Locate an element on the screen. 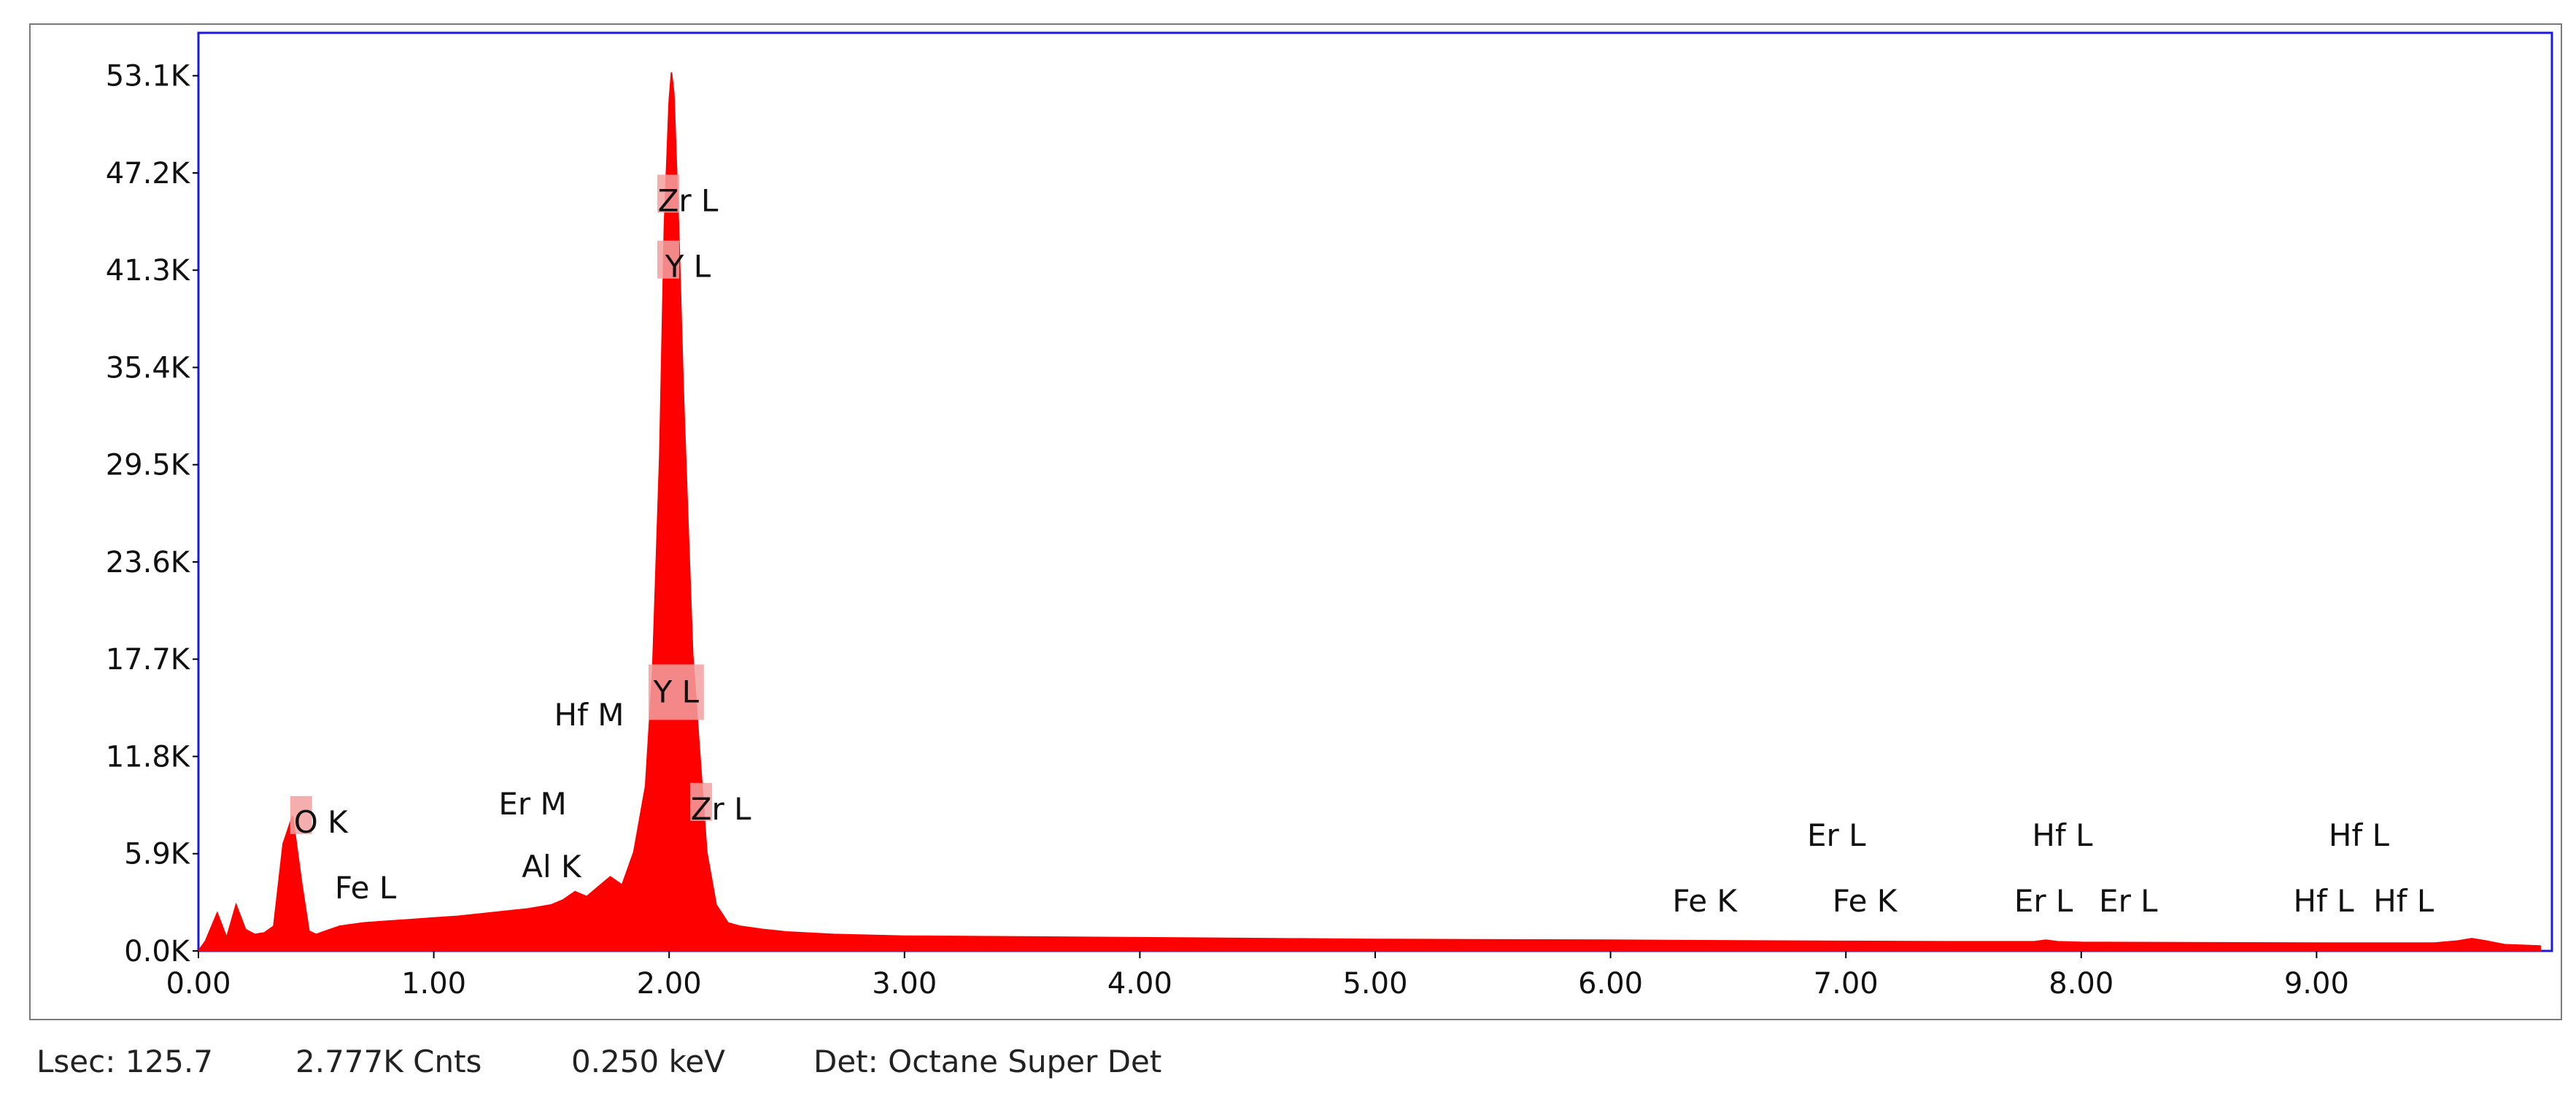  x-tick-label: 7.00 is located at coordinates (1846, 984).